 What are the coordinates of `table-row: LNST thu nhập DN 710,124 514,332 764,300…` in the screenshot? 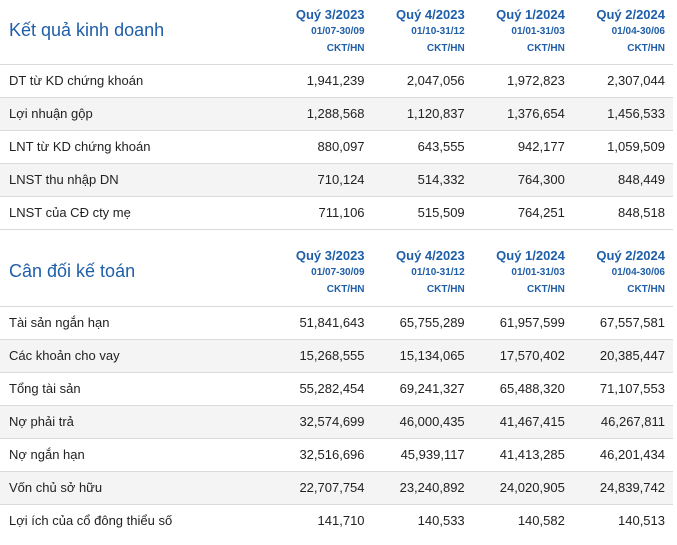 It's located at (336, 179).